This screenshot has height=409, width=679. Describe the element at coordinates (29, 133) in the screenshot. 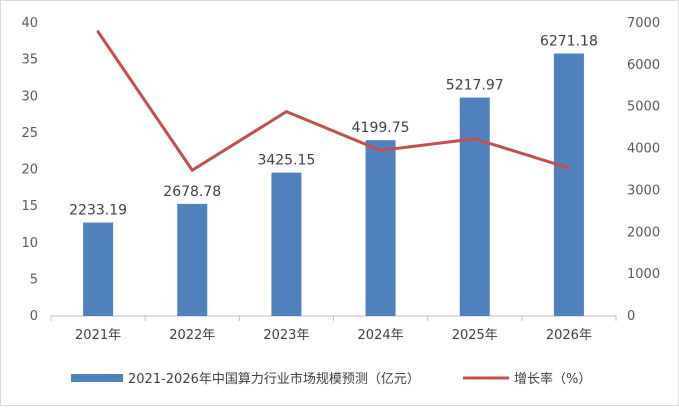

I see `y-left-tick-label: 25` at that location.